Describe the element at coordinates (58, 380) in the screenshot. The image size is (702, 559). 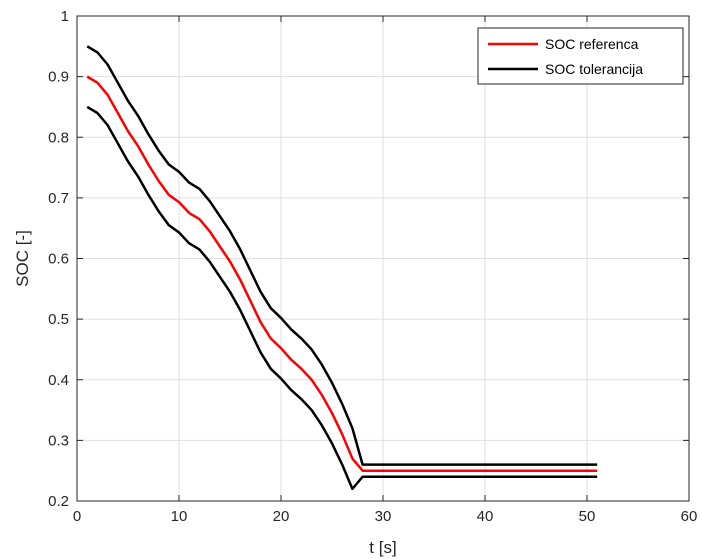
I see `y-tick-label: 0.4` at that location.